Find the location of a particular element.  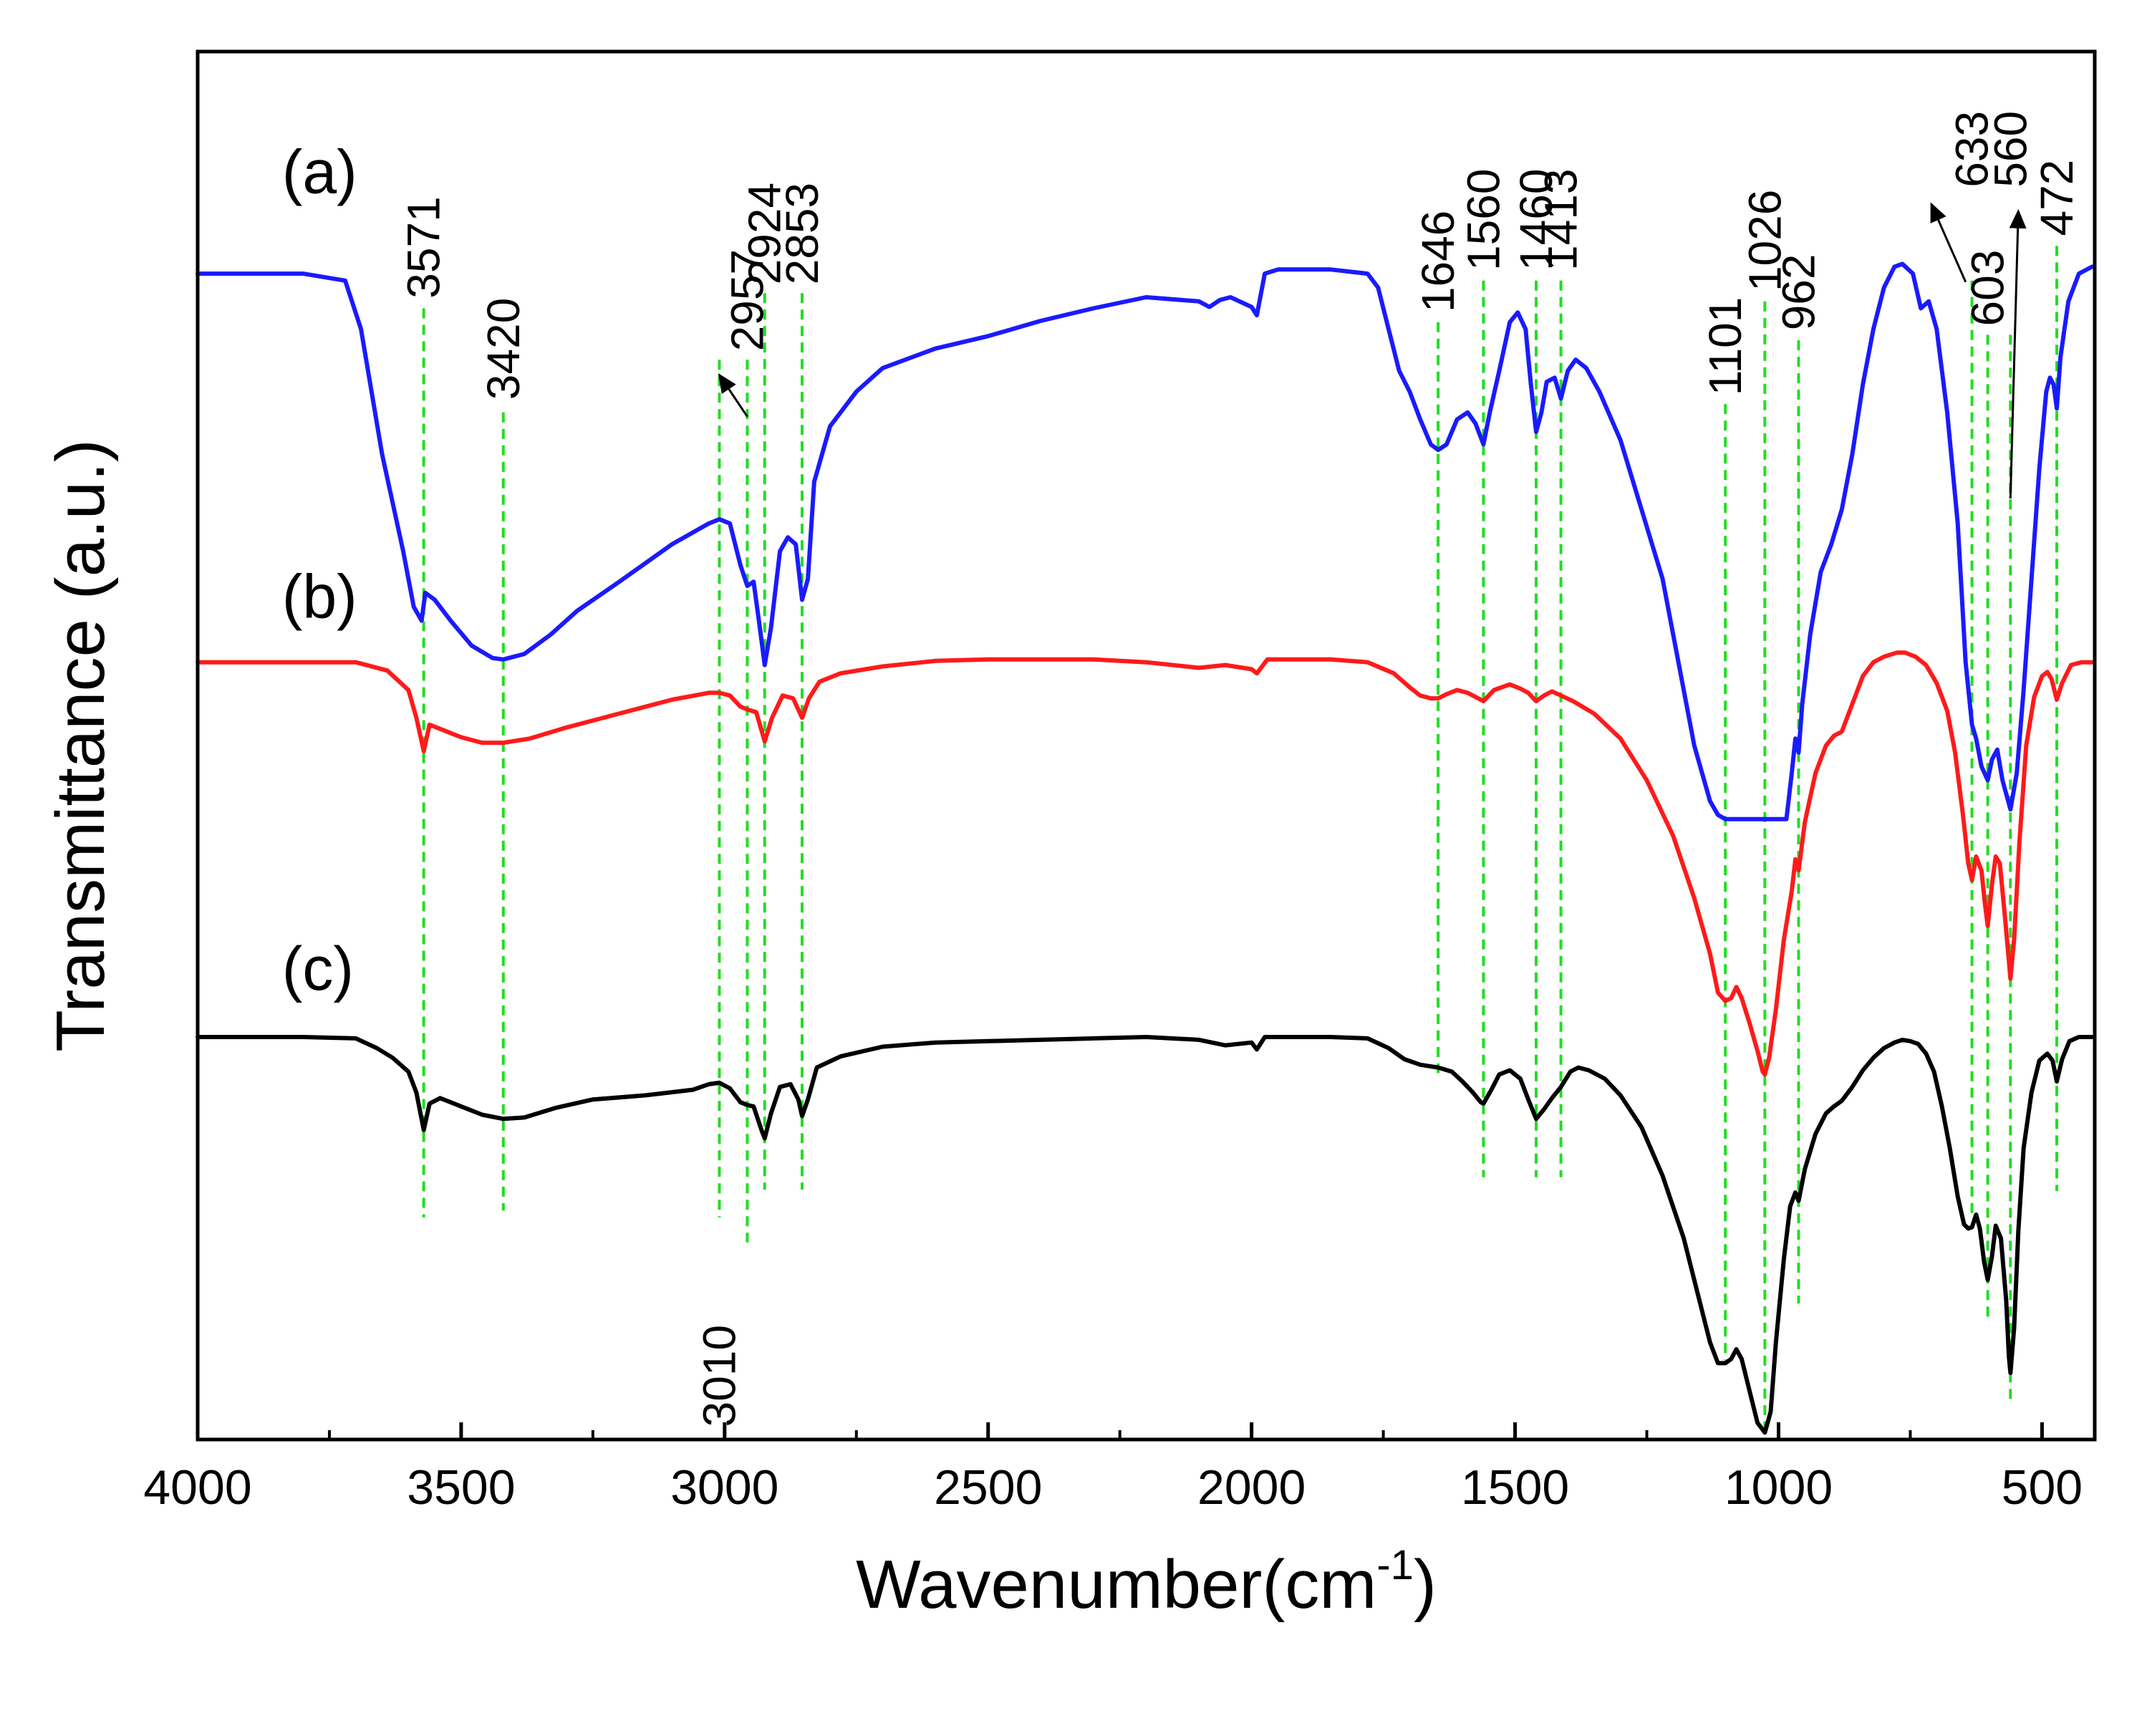

trace-label-c: (c) is located at coordinates (318, 969).